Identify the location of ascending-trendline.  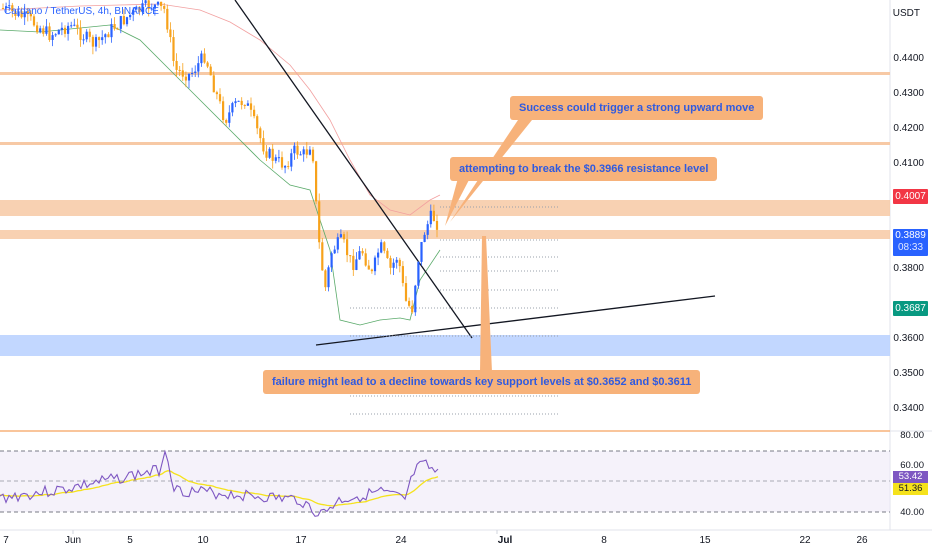
(515, 320).